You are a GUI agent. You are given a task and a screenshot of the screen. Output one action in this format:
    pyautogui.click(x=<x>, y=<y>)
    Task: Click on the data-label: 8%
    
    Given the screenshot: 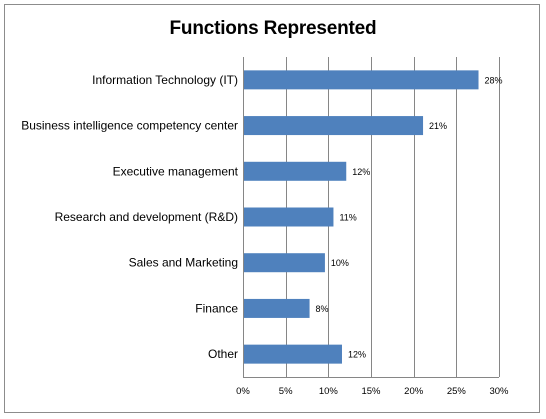 What is the action you would take?
    pyautogui.click(x=322, y=309)
    